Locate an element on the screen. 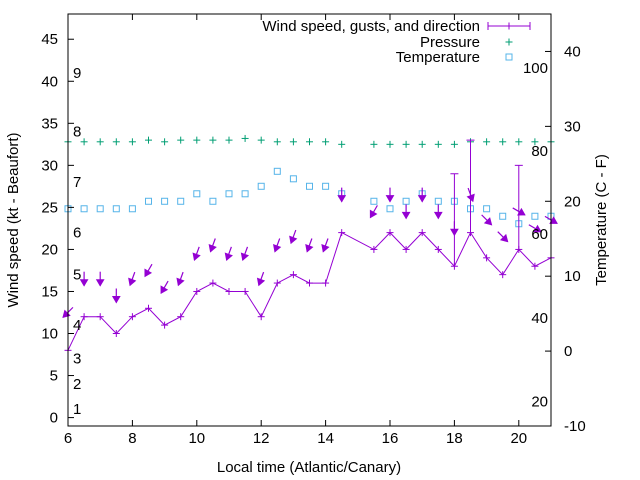 Image resolution: width=640 pixels, height=480 pixels. y2-tick-label: 0 is located at coordinates (568, 351).